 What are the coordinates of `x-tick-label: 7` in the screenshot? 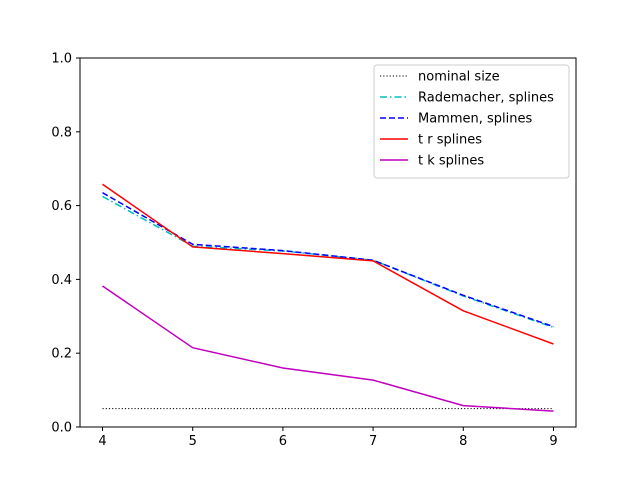 It's located at (373, 441).